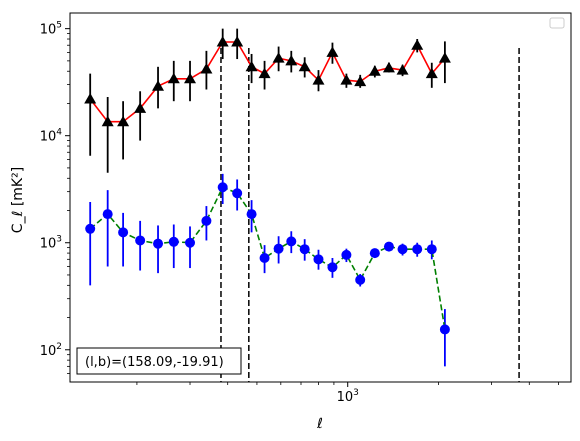  I want to click on y-tick-label: 10³, so click(51, 243).